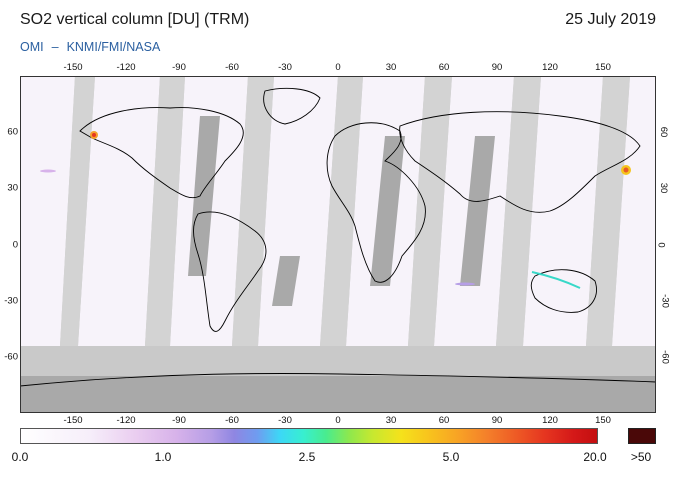  Describe the element at coordinates (309, 436) in the screenshot. I see `colorbar` at that location.